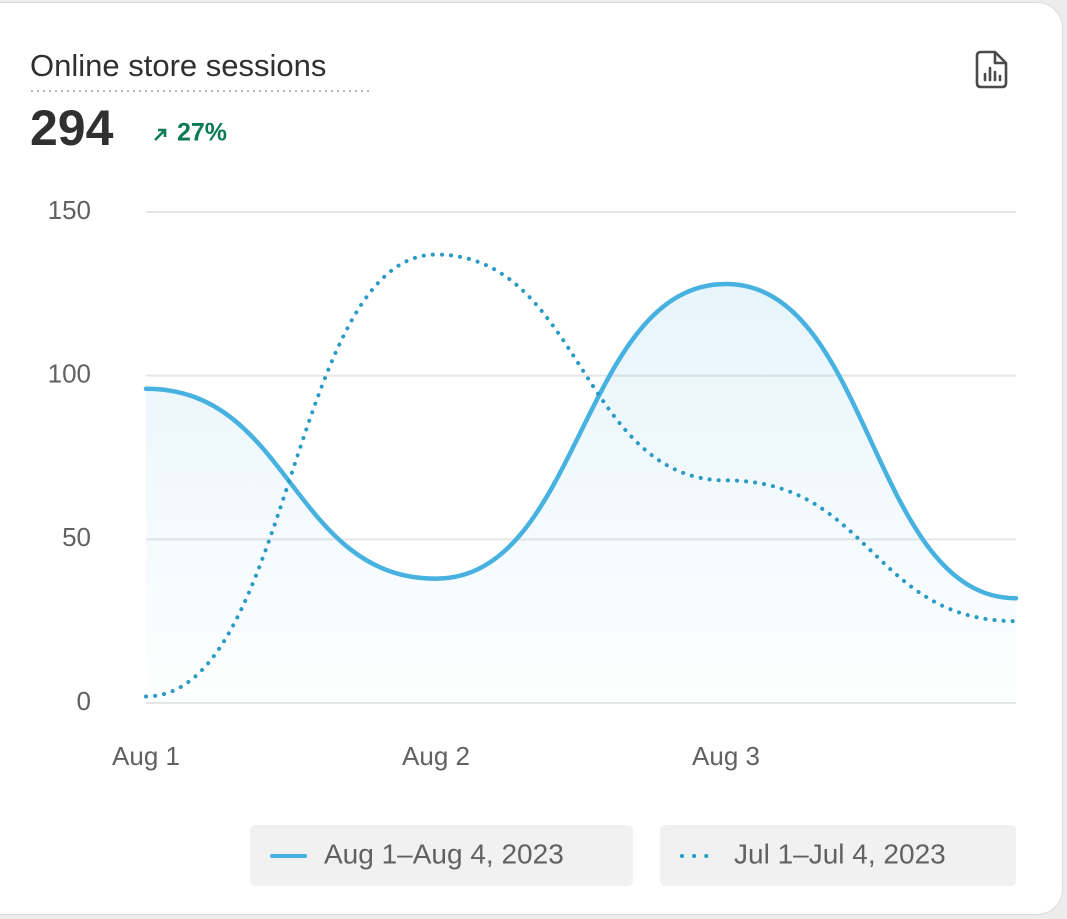 The height and width of the screenshot is (919, 1067). I want to click on change-value: 27%, so click(202, 133).